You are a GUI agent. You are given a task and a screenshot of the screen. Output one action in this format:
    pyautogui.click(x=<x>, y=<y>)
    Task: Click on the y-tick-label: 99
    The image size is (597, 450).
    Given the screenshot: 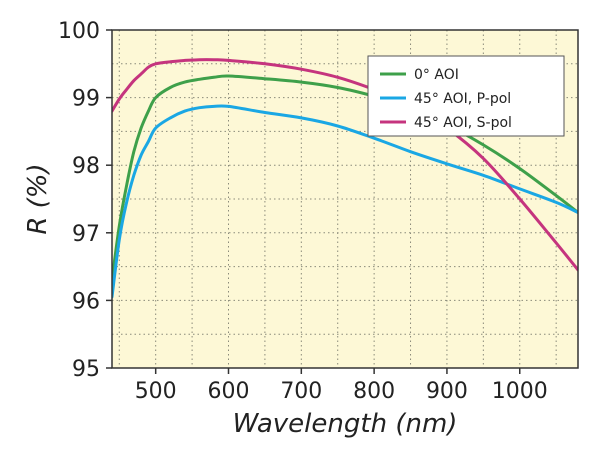 What is the action you would take?
    pyautogui.click(x=86, y=99)
    